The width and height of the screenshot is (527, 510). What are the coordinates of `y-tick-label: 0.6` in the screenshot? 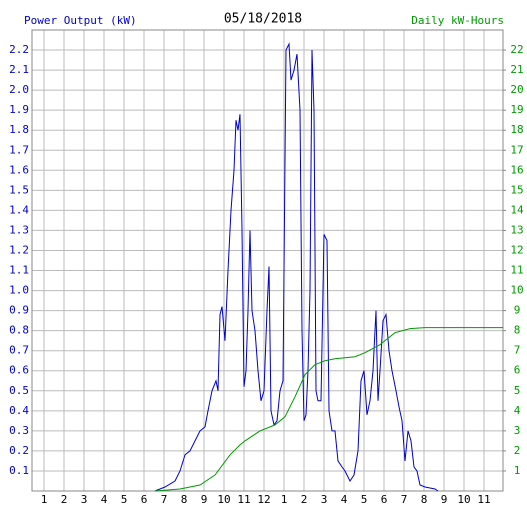 It's located at (19, 370).